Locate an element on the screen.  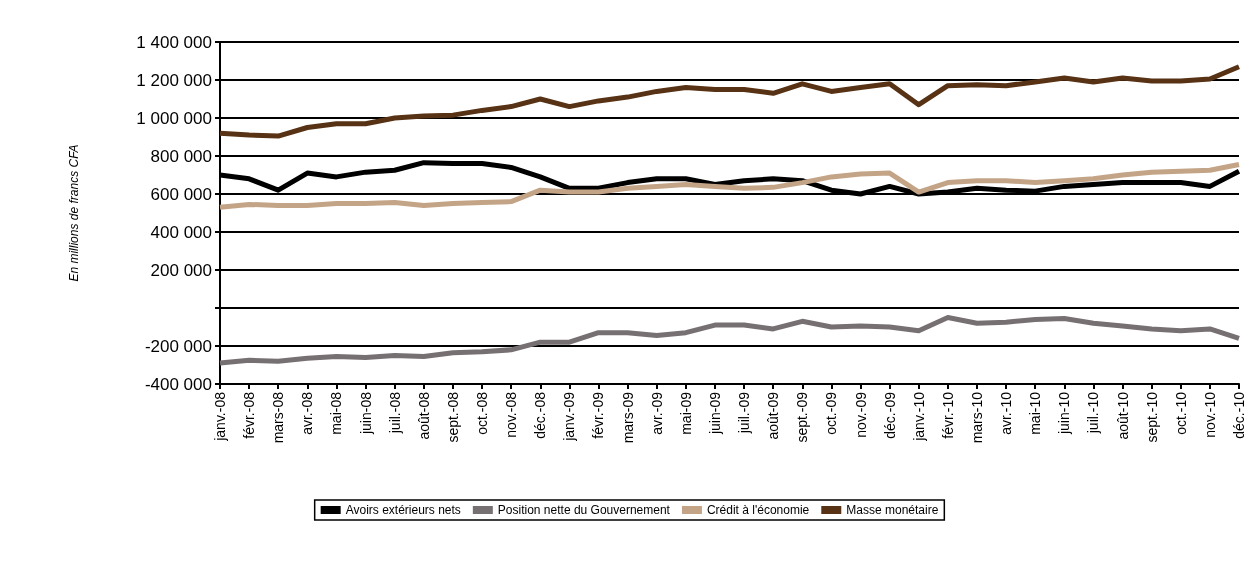
x-tick-label: oct.-10 is located at coordinates (1180, 413).